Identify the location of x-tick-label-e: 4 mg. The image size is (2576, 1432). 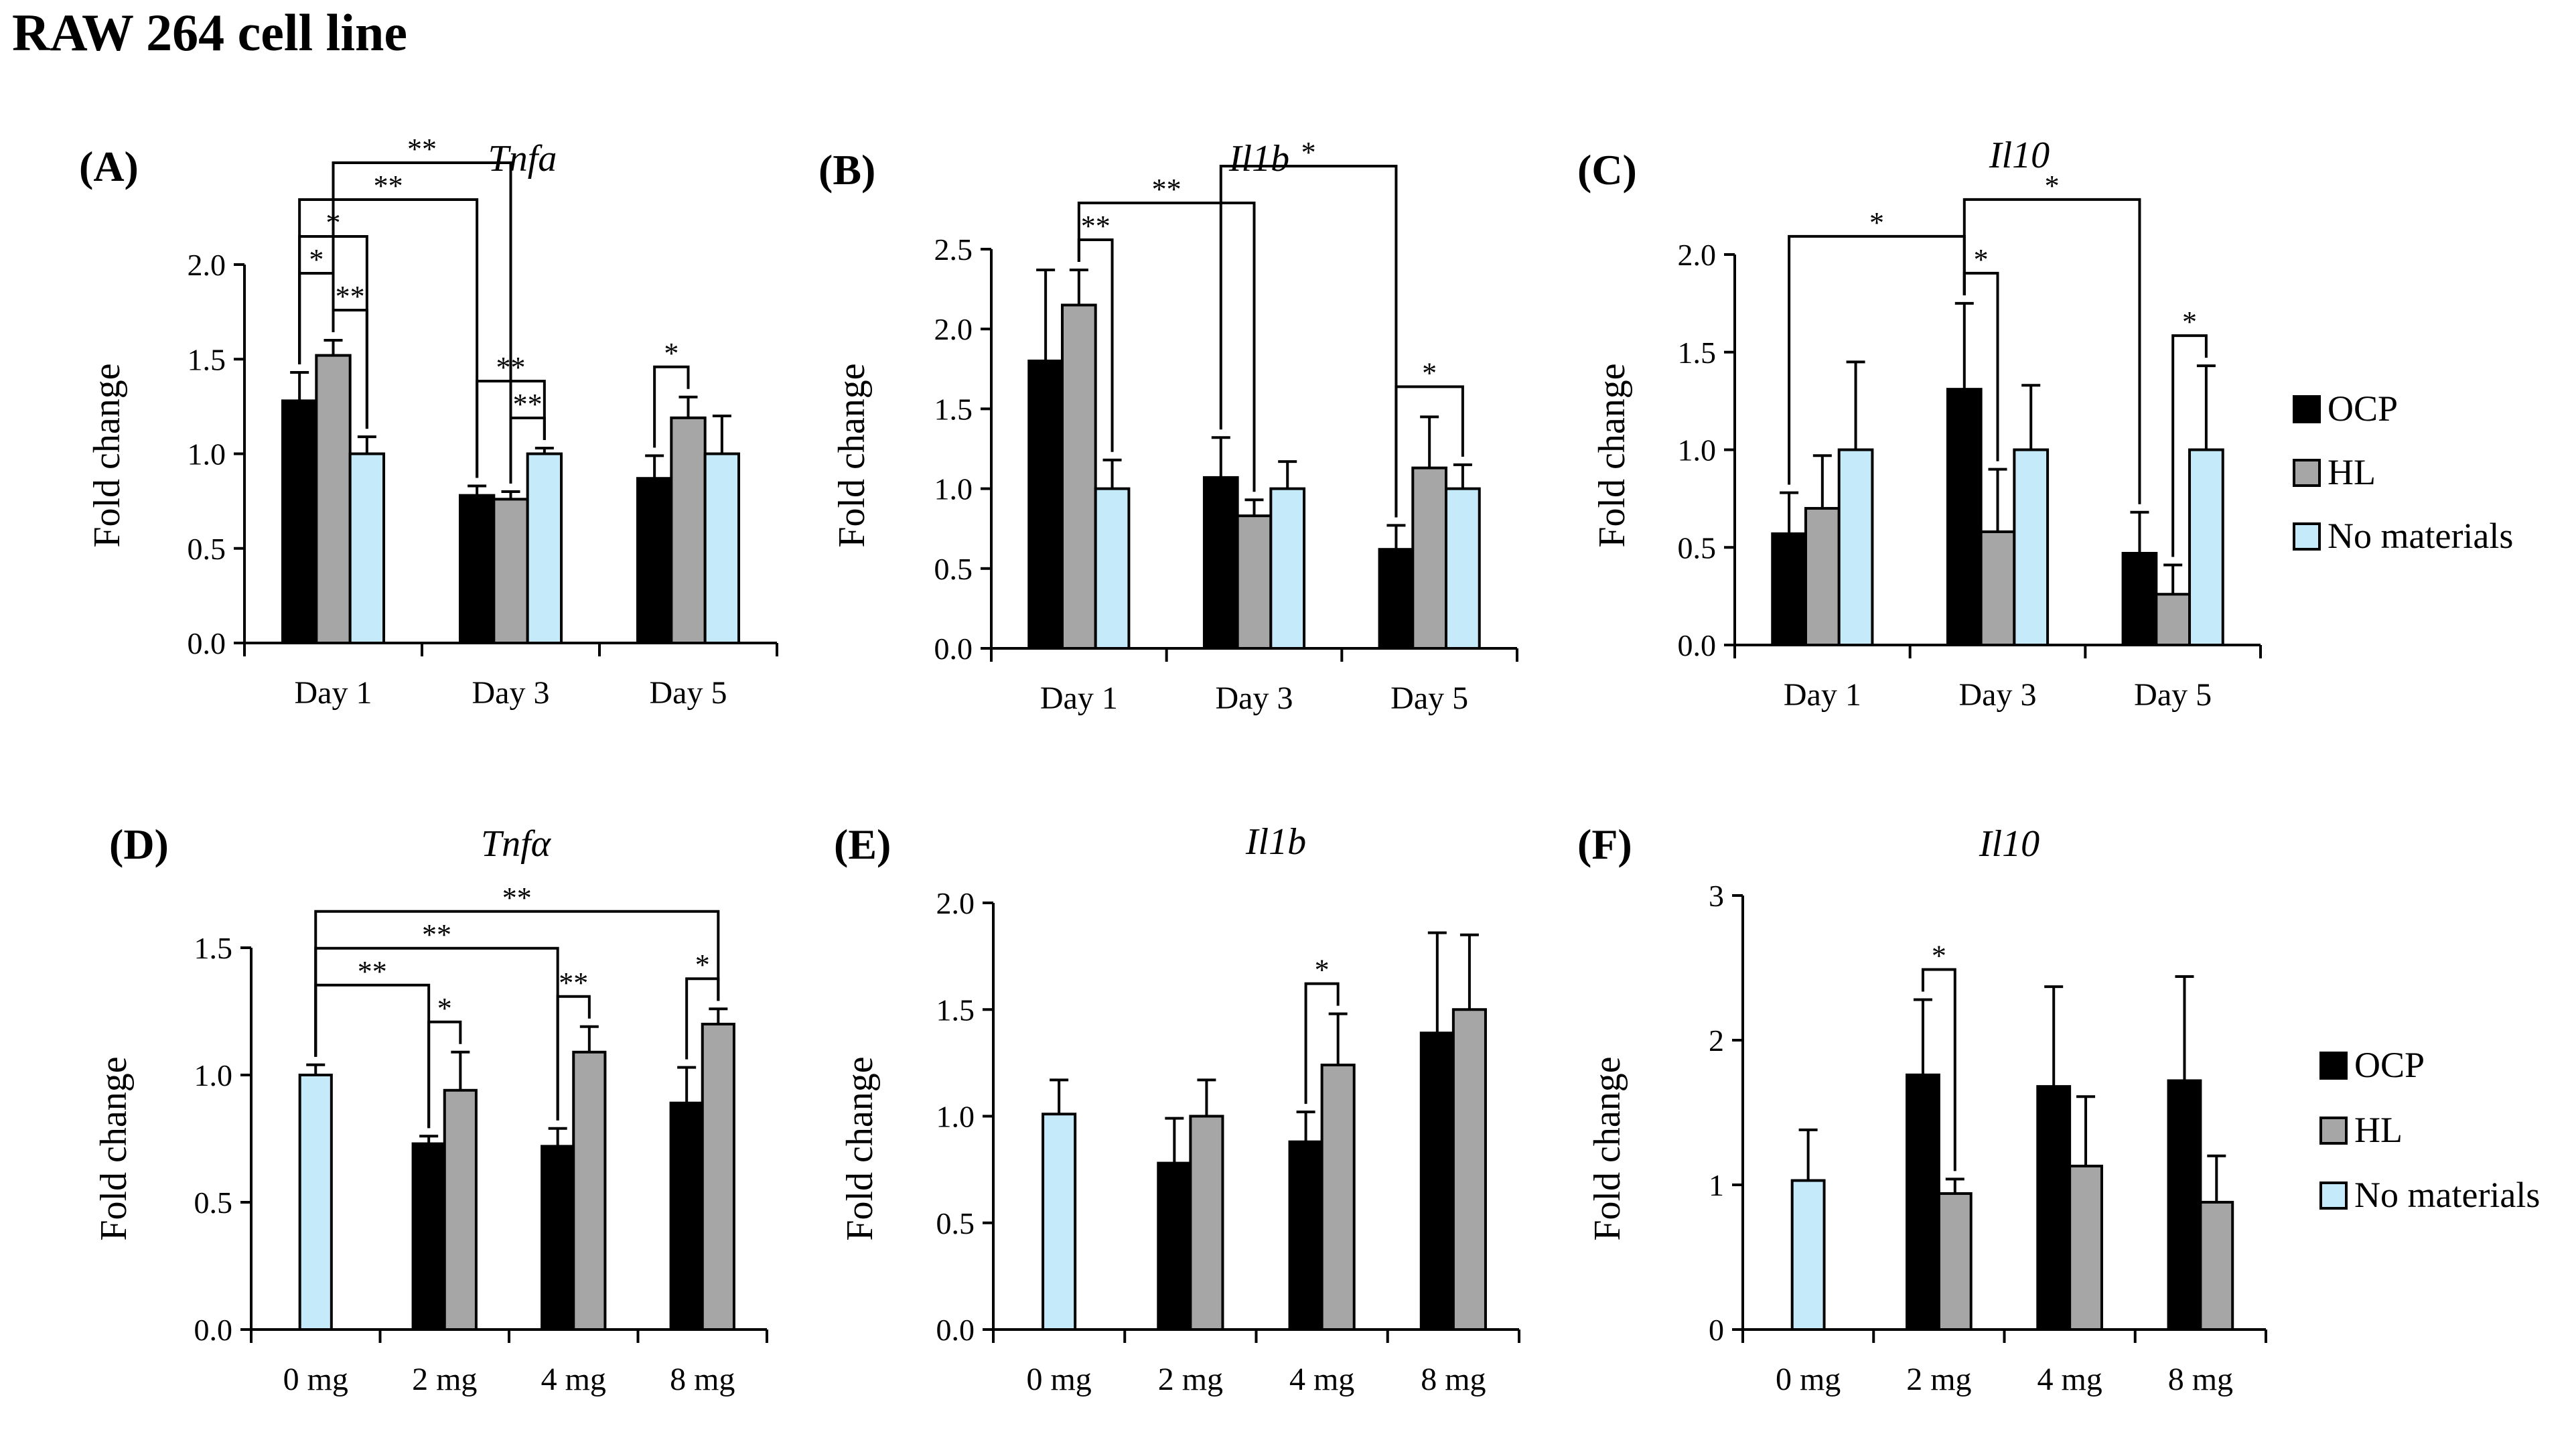
(1321, 1379).